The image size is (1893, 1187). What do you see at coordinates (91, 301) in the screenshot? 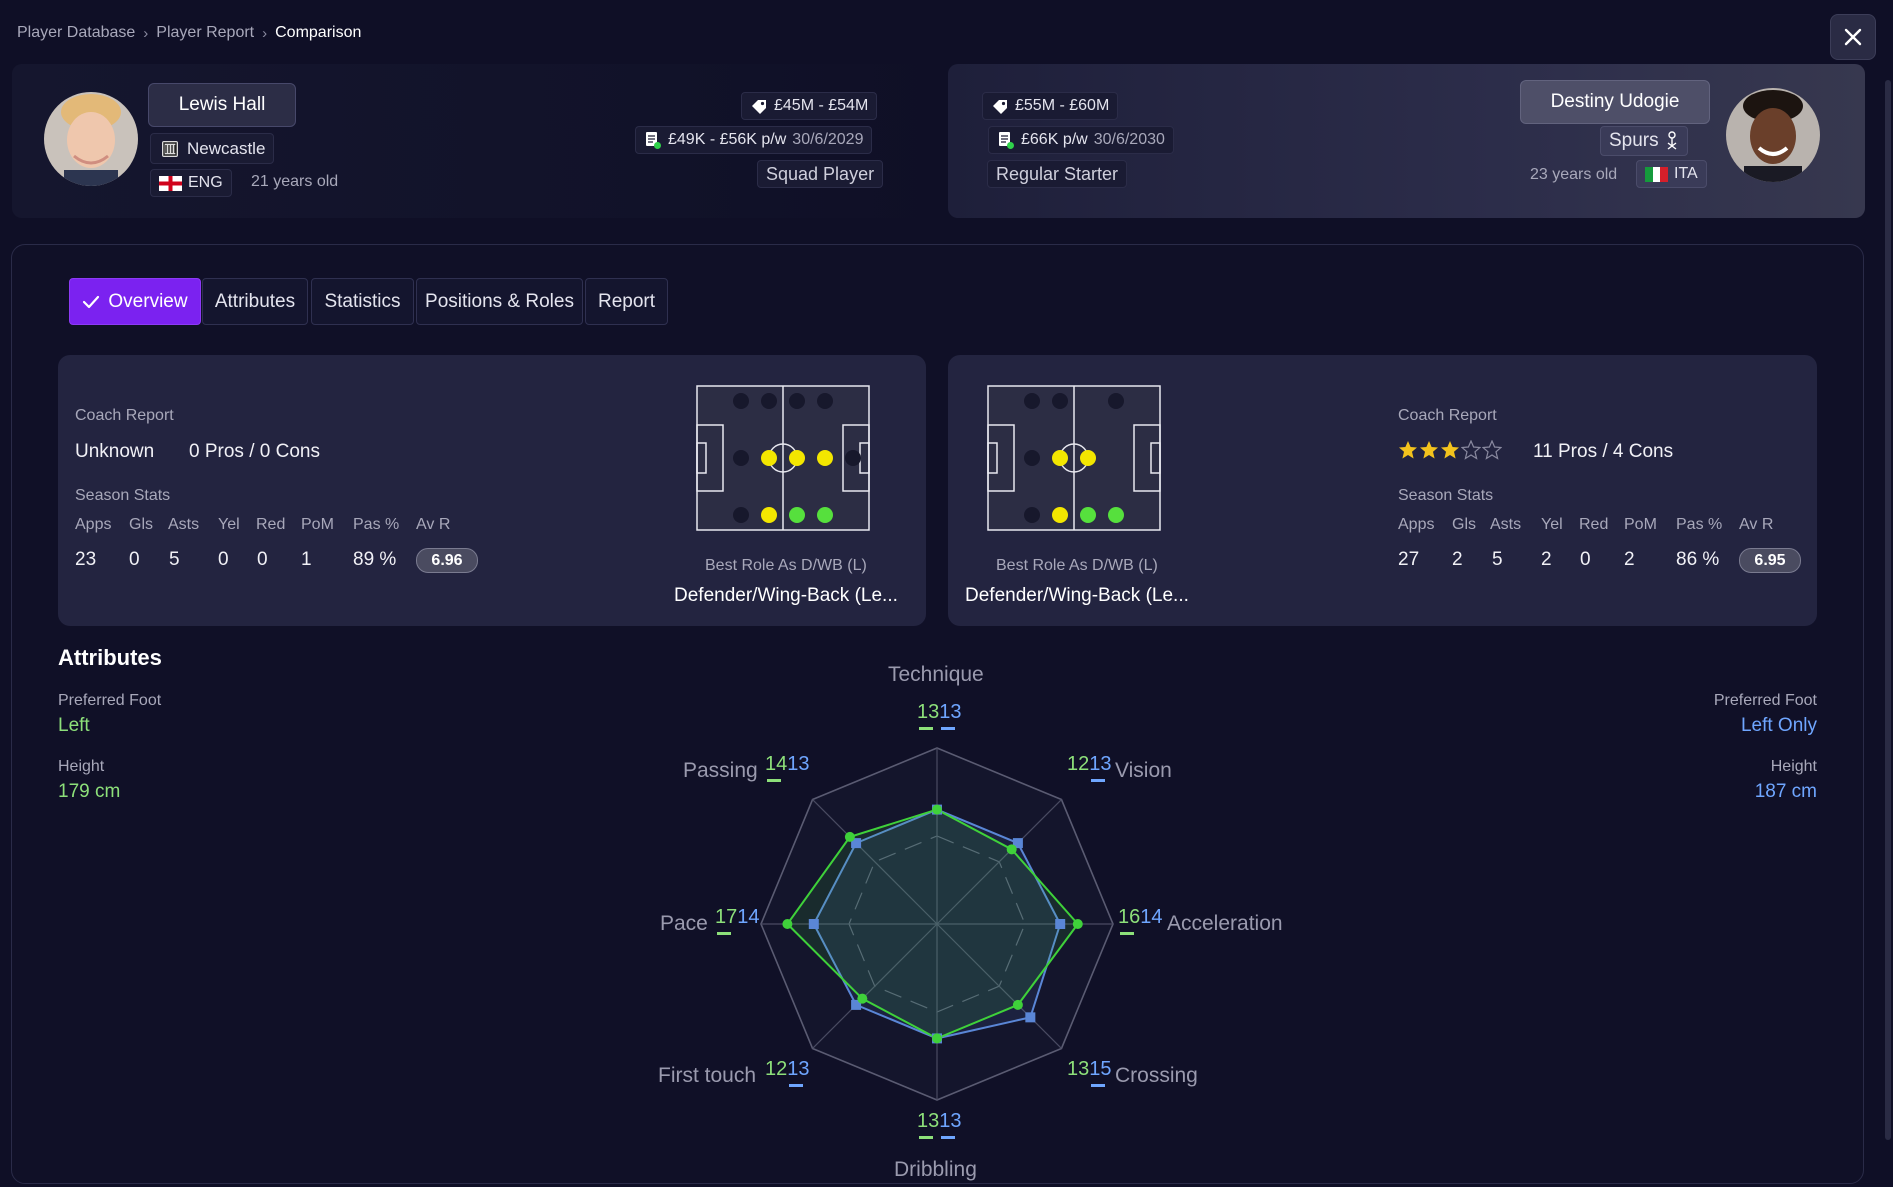
I see `checkmark-icon` at bounding box center [91, 301].